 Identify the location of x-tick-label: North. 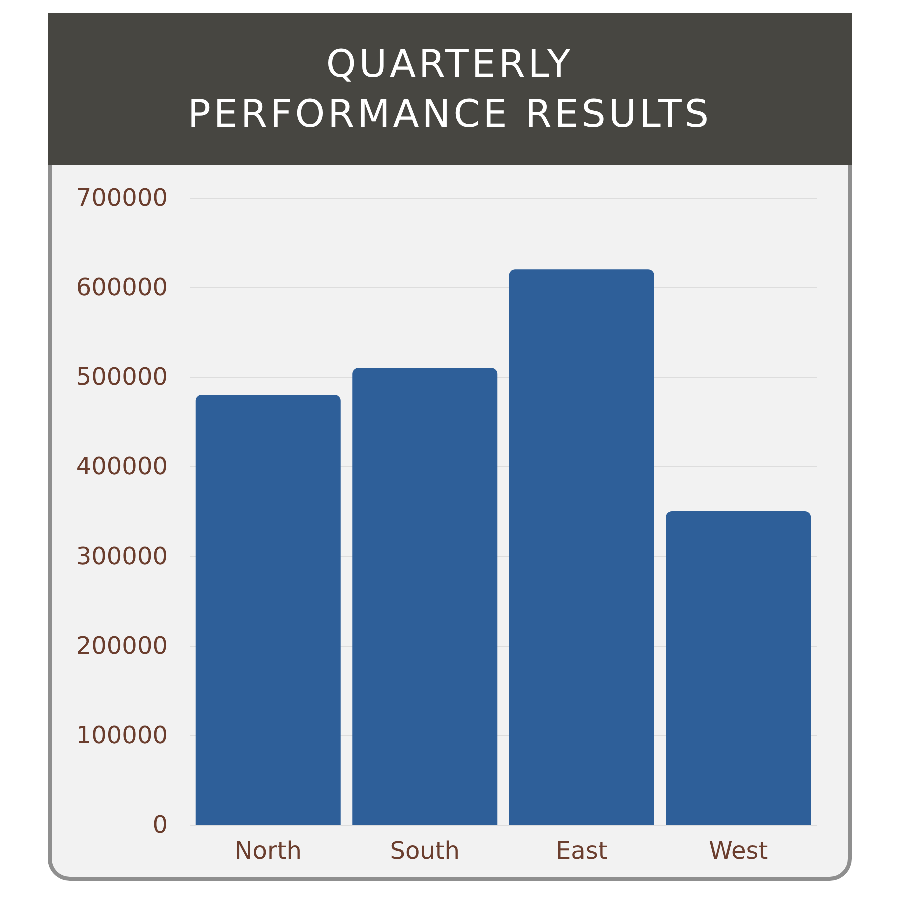
(268, 851).